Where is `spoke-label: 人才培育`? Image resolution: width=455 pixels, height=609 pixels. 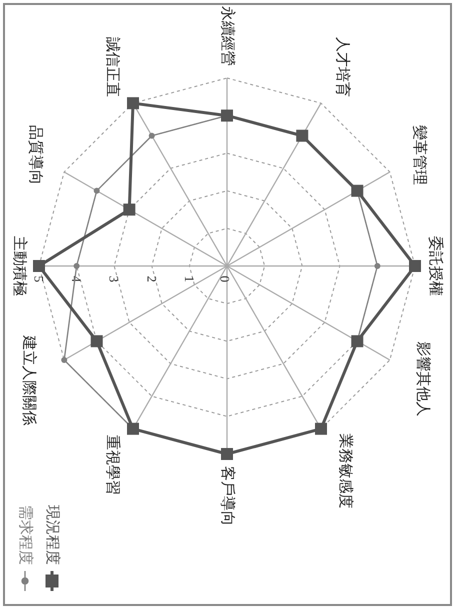
spoke-label: 人才培育 is located at coordinates (342, 66).